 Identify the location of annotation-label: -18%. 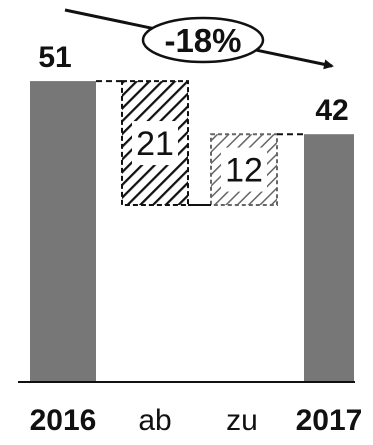
(202, 40).